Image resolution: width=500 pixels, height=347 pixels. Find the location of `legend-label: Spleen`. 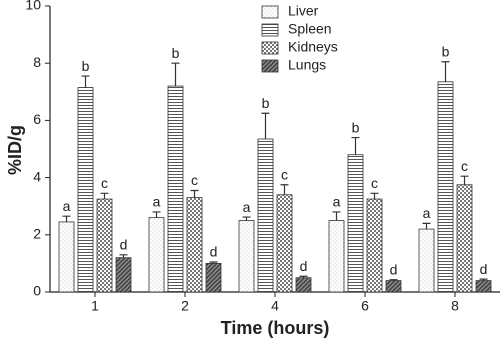

legend-label: Spleen is located at coordinates (310, 29).